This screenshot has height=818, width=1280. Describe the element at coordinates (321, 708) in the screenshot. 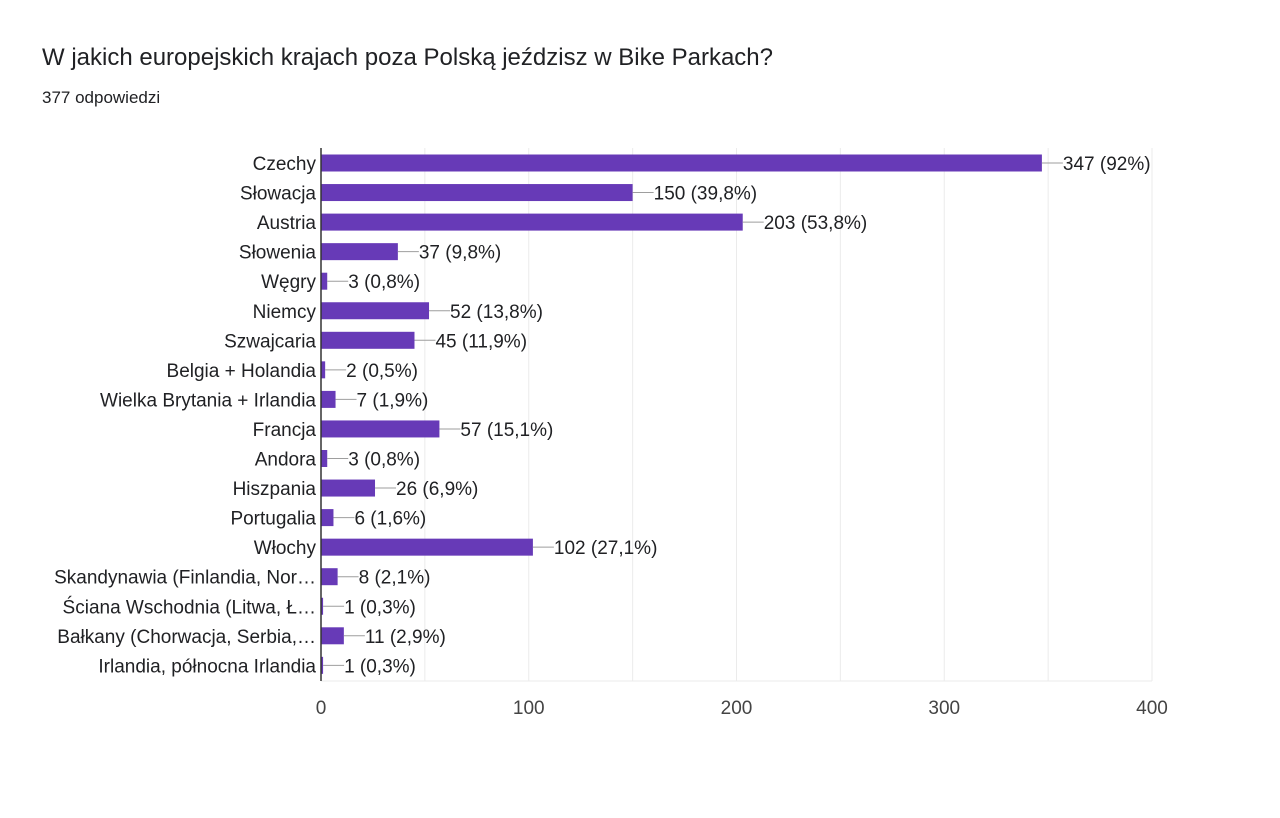

I see `x-tick-label: 0` at that location.